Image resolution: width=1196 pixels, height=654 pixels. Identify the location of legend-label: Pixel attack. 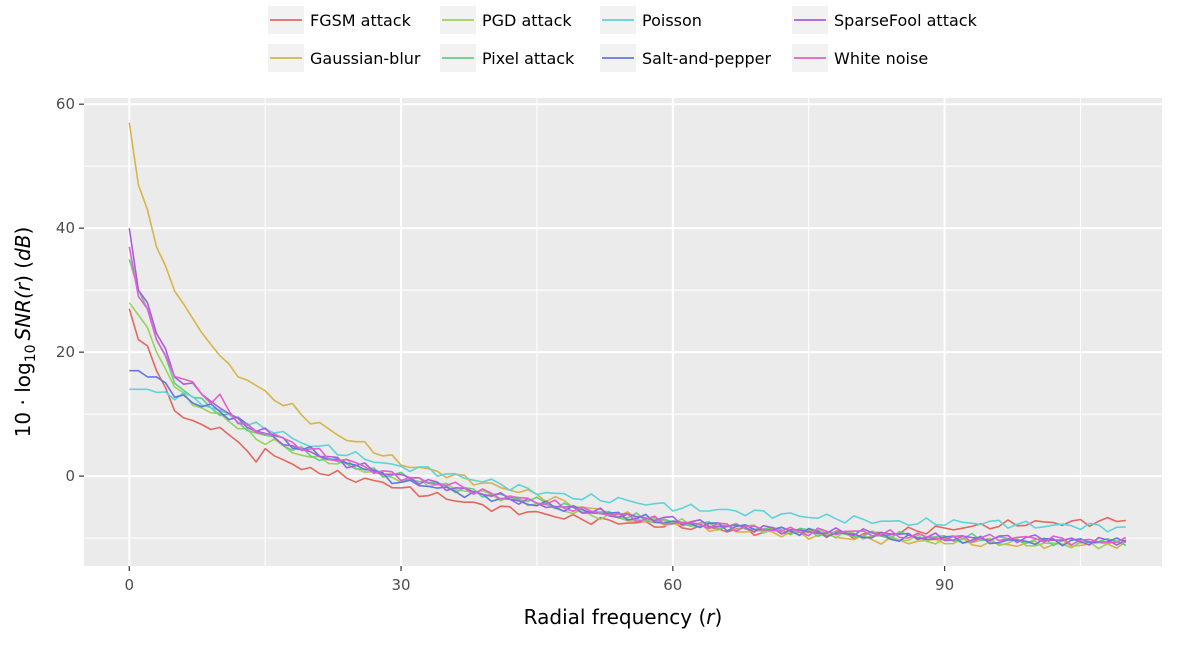
(528, 58).